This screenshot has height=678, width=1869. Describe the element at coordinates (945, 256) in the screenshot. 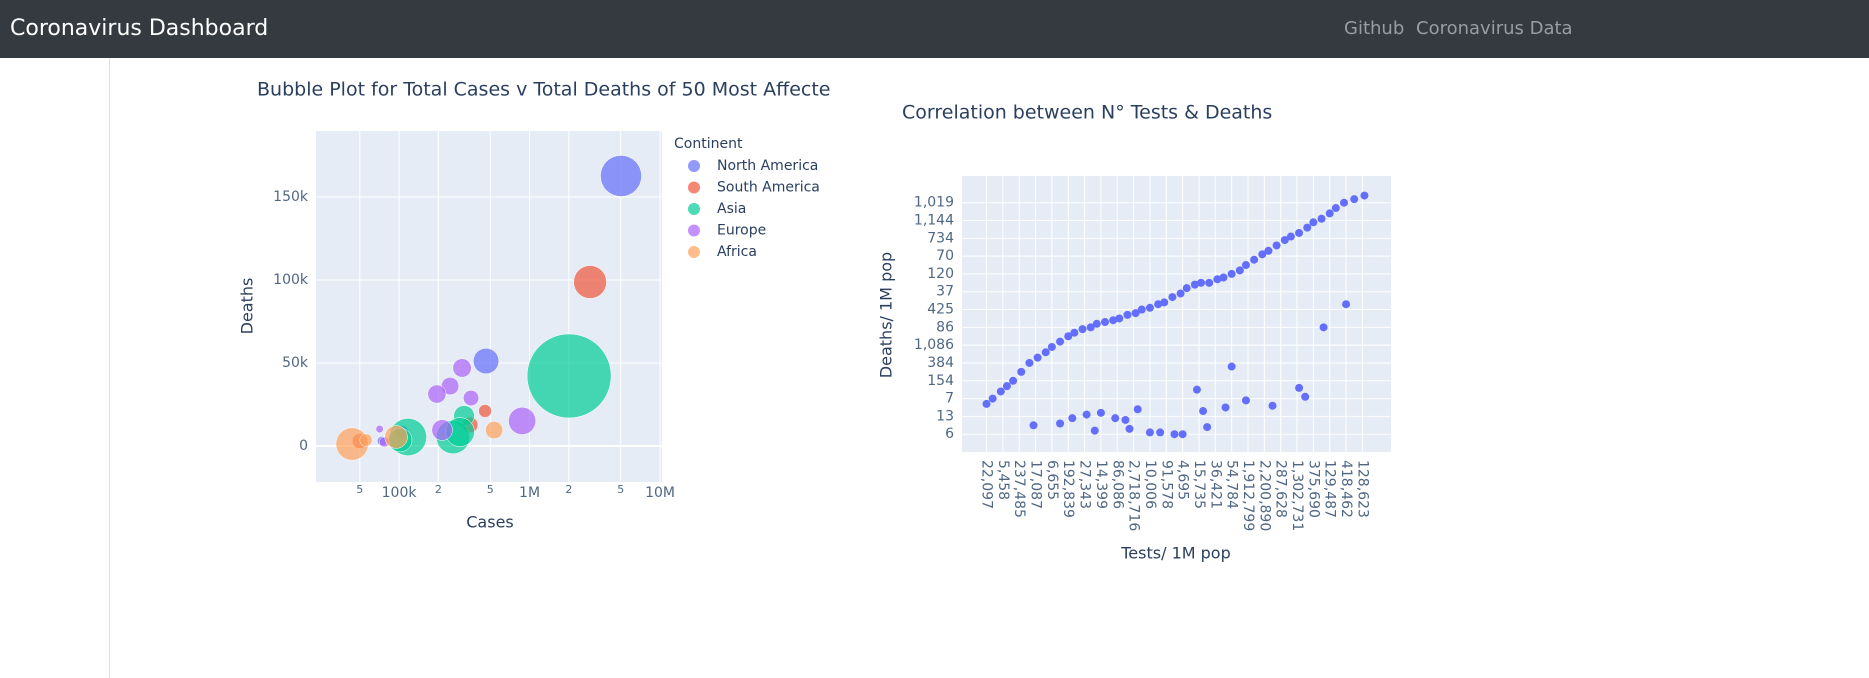

I see `y-tick-label: 70` at that location.